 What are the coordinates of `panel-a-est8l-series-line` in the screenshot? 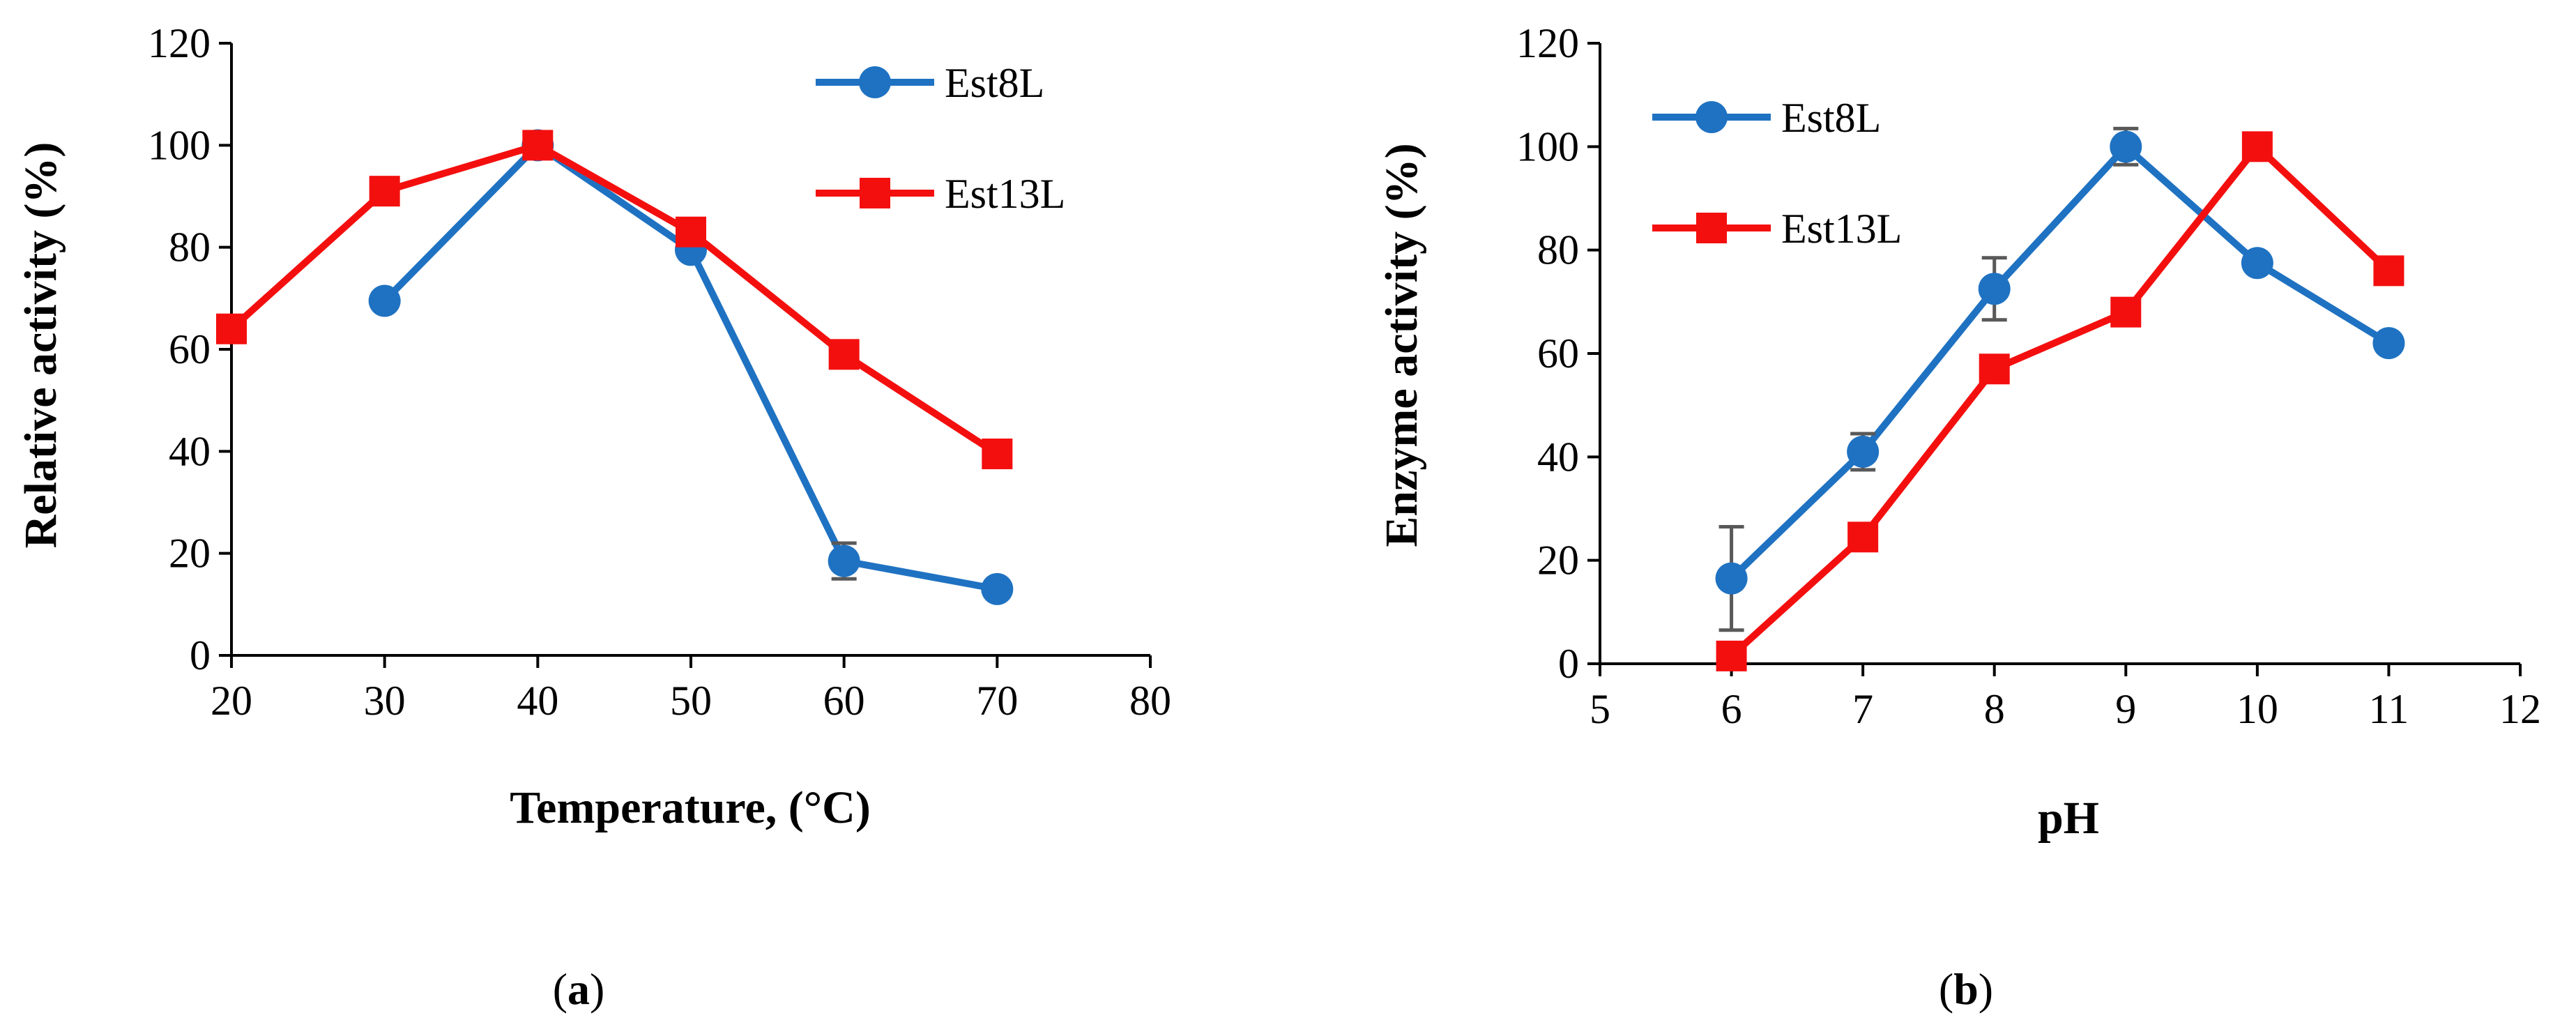 It's located at (690, 367).